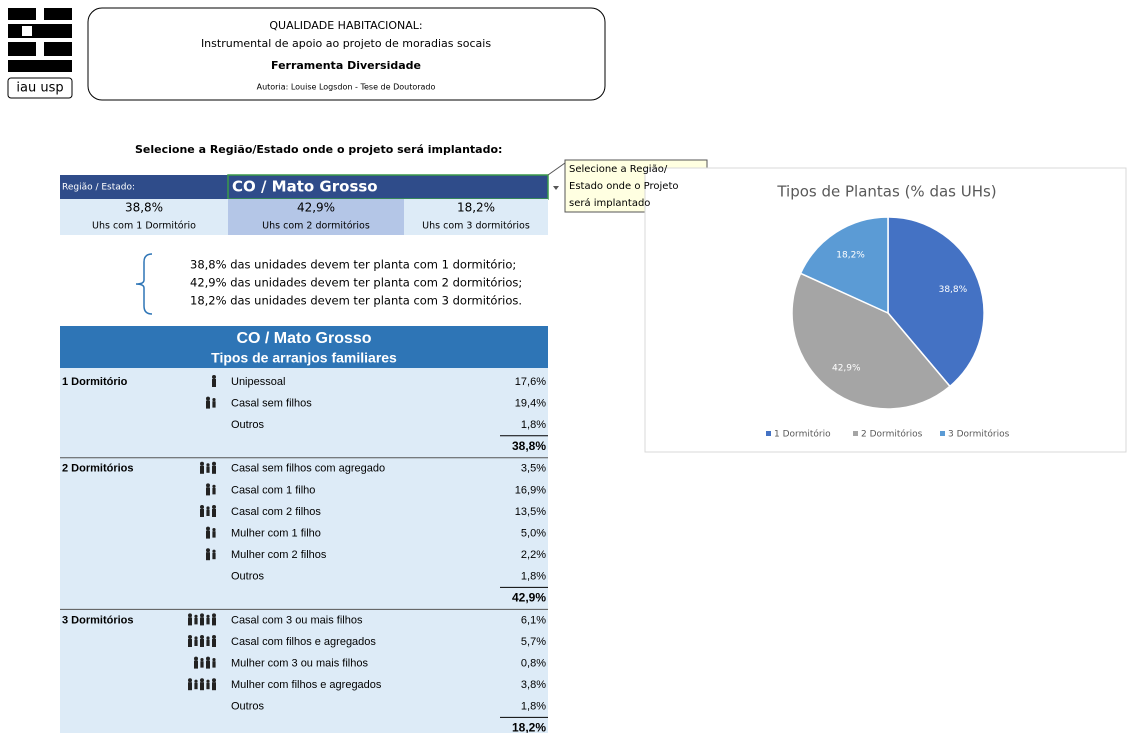 This screenshot has height=733, width=1127. Describe the element at coordinates (98, 469) in the screenshot. I see `section-name: 2 Dormitórios` at that location.